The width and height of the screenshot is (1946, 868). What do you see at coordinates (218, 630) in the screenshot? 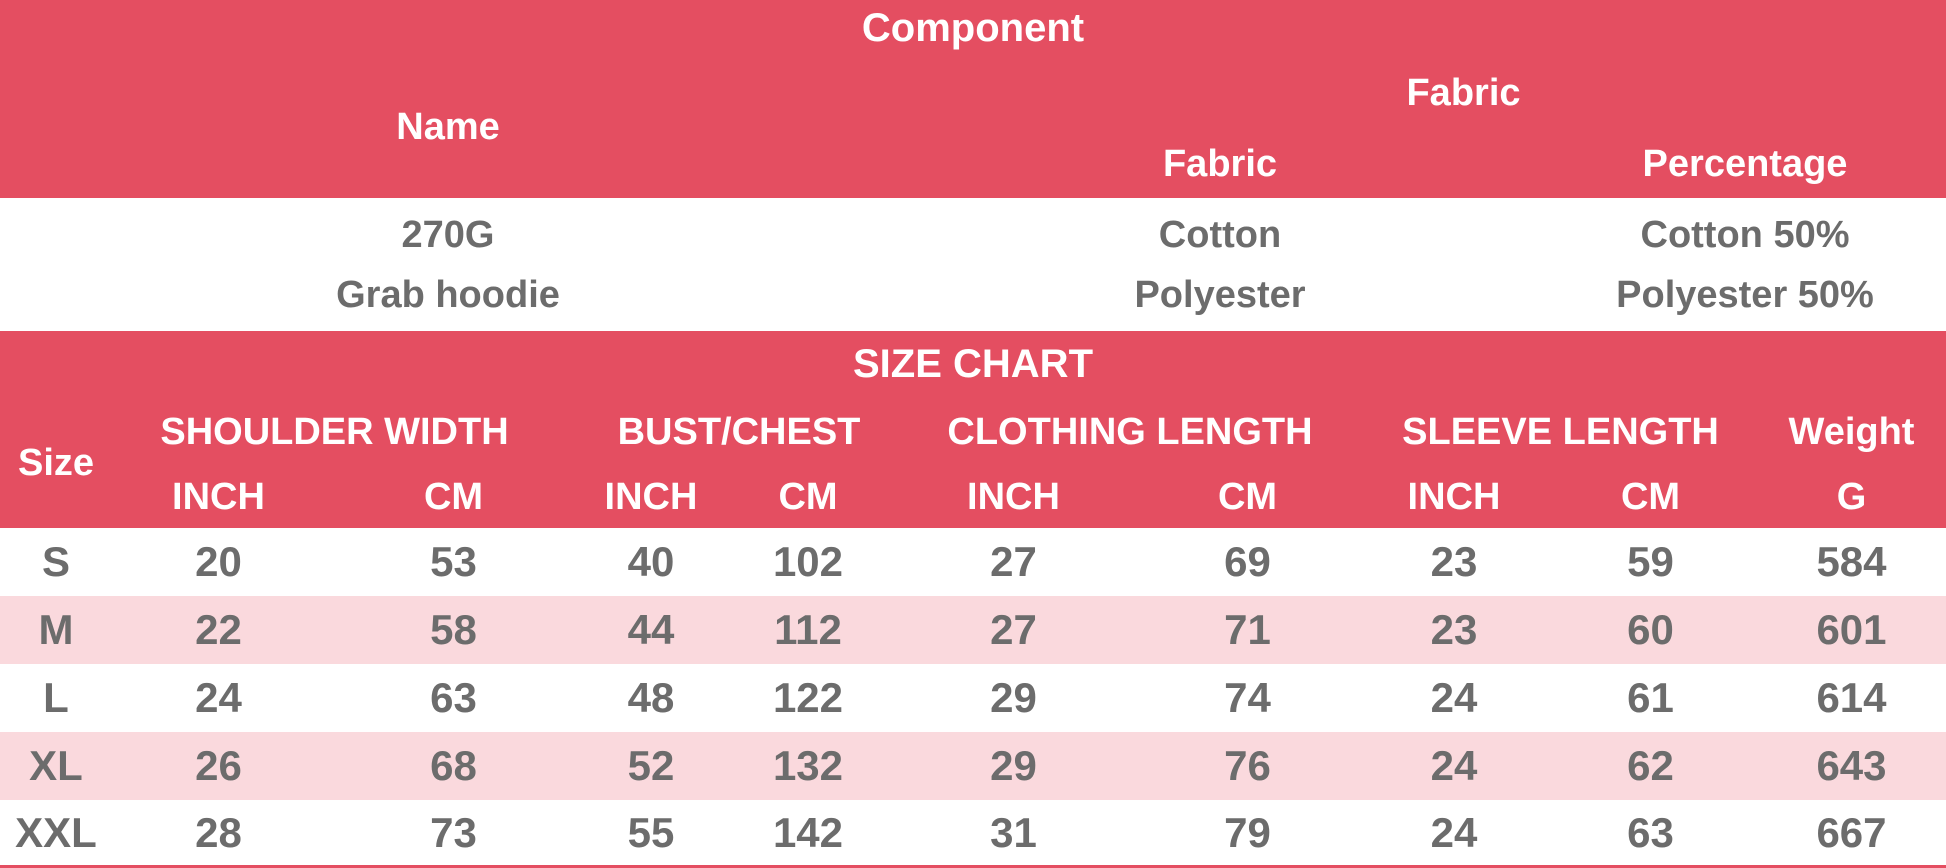
I see `value-cell: 22` at bounding box center [218, 630].